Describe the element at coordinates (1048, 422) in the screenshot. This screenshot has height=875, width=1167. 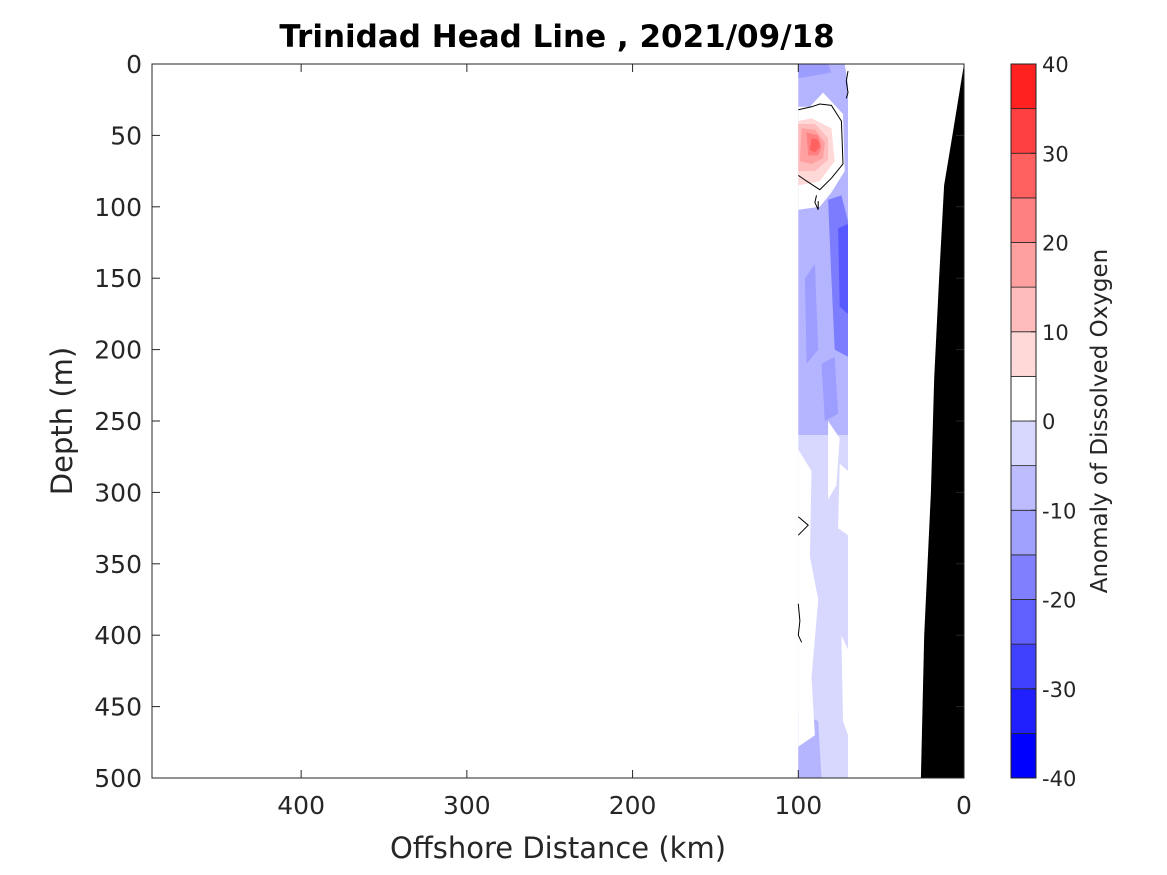
I see `colorbar-tick-label: 0` at that location.